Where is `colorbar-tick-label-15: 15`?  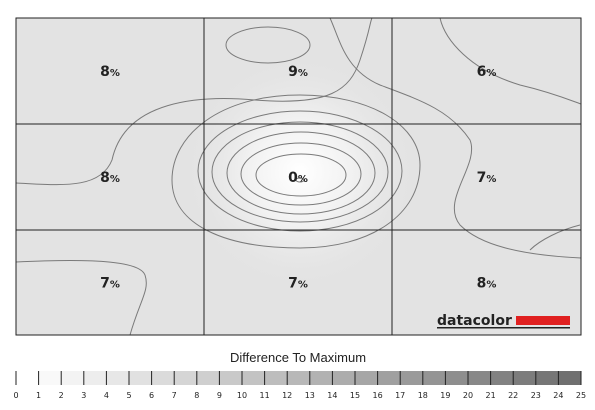 colorbar-tick-label-15: 15 is located at coordinates (355, 395).